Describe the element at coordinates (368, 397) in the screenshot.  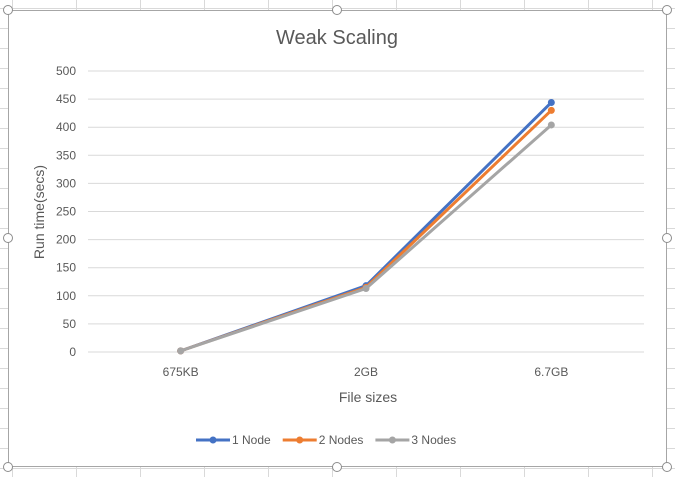
I see `x-axis-label: File sizes` at that location.